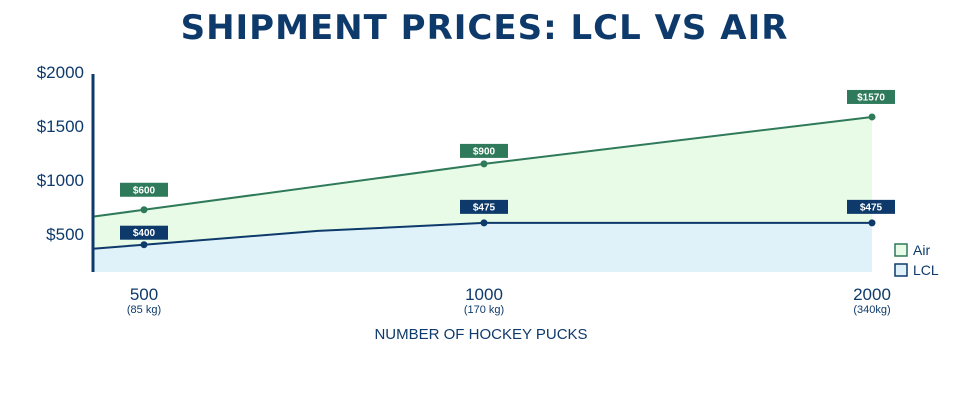 This screenshot has height=408, width=969. Describe the element at coordinates (65, 234) in the screenshot. I see `y-tick-label: $500` at that location.